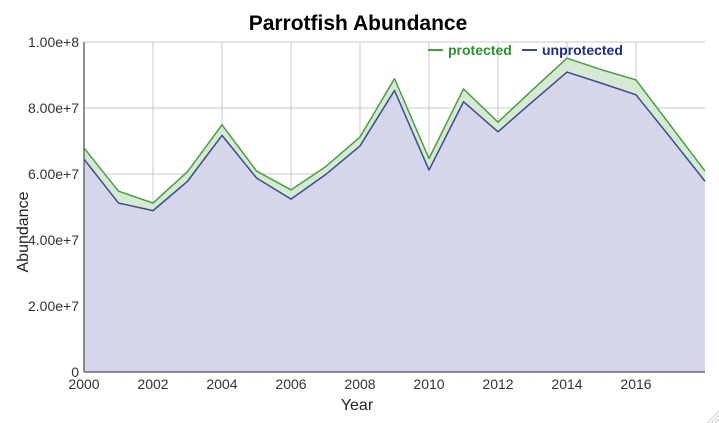  What do you see at coordinates (357, 405) in the screenshot?
I see `x-axis-label: Year` at bounding box center [357, 405].